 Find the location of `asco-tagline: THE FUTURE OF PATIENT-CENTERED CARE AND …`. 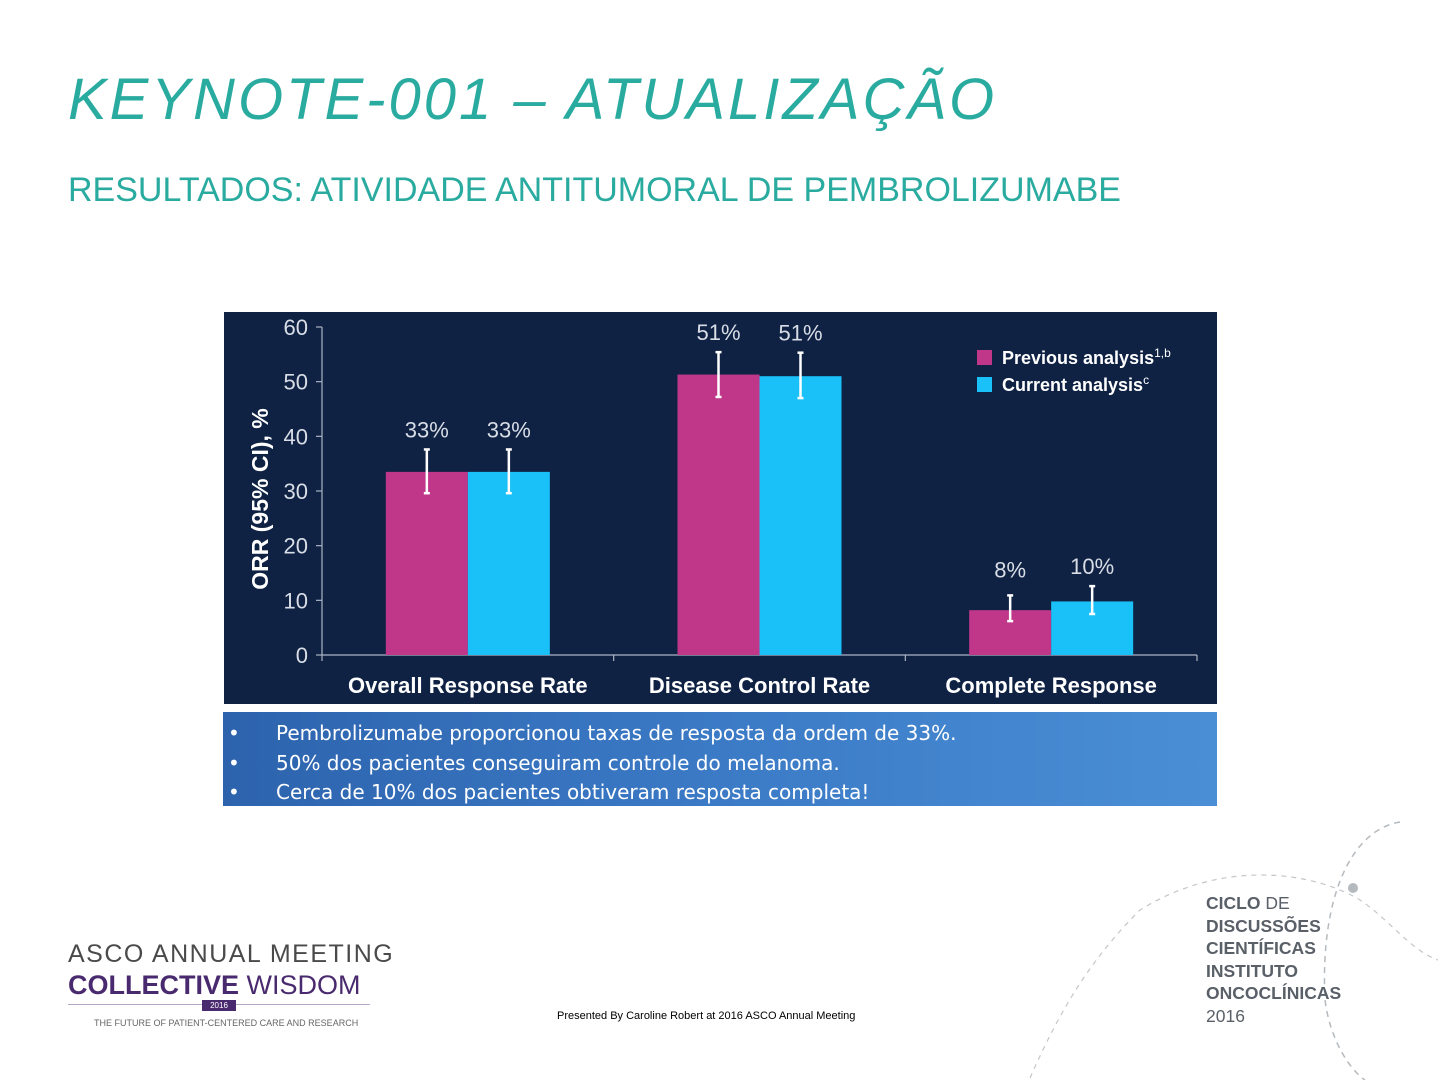

asco-tagline: THE FUTURE OF PATIENT-CENTERED CARE AND … is located at coordinates (226, 1023).